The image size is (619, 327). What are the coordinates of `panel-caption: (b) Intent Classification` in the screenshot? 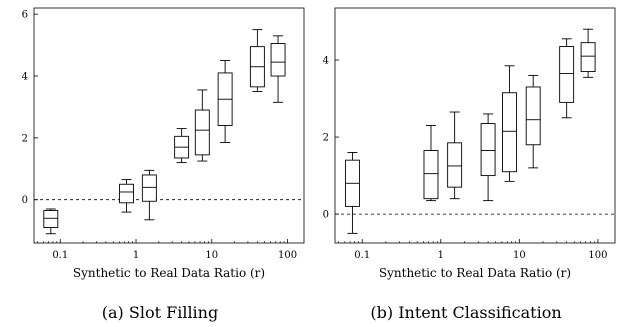 It's located at (465, 312).